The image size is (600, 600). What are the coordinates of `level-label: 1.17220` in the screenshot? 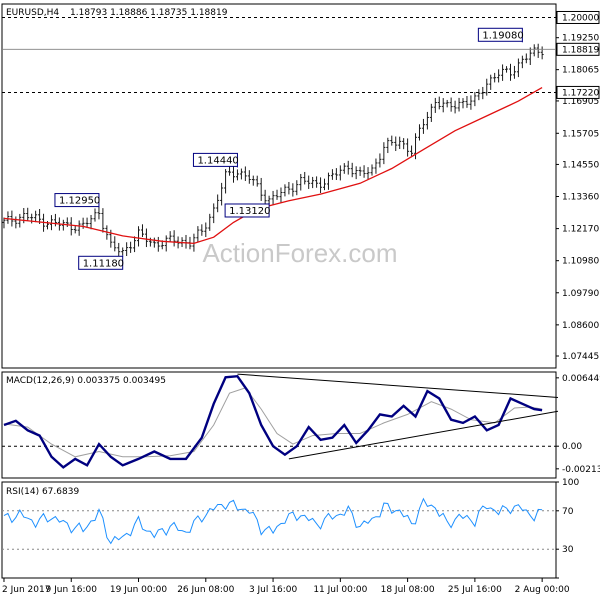 It's located at (580, 93).